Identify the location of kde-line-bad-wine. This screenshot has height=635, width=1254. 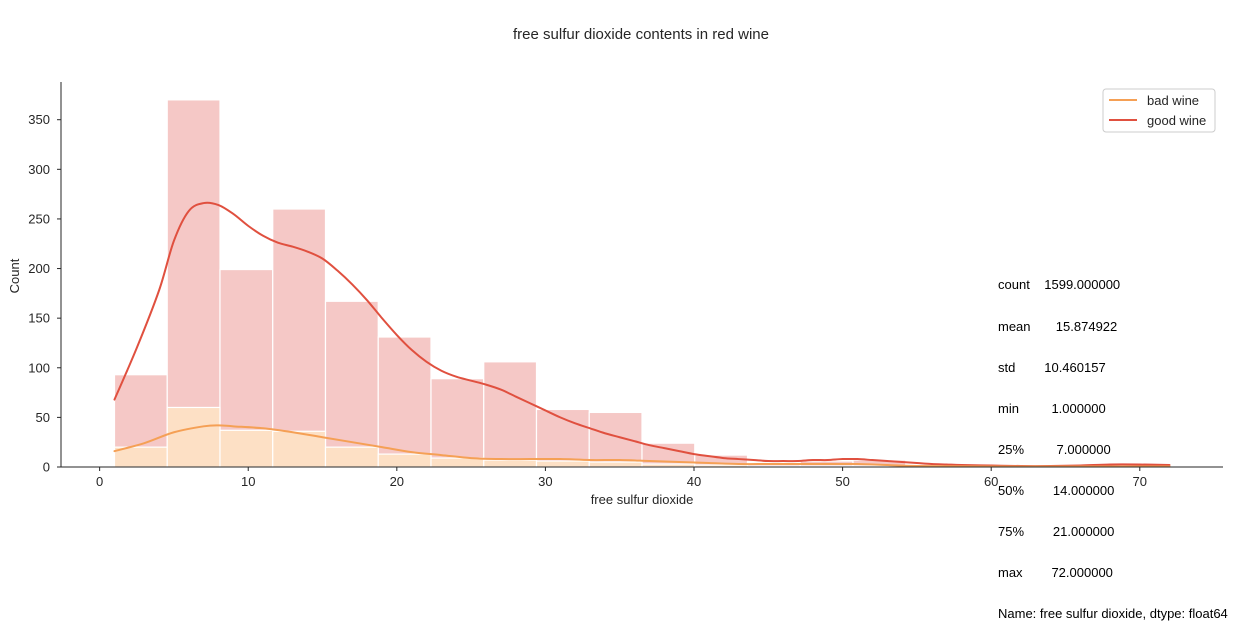
(642, 446).